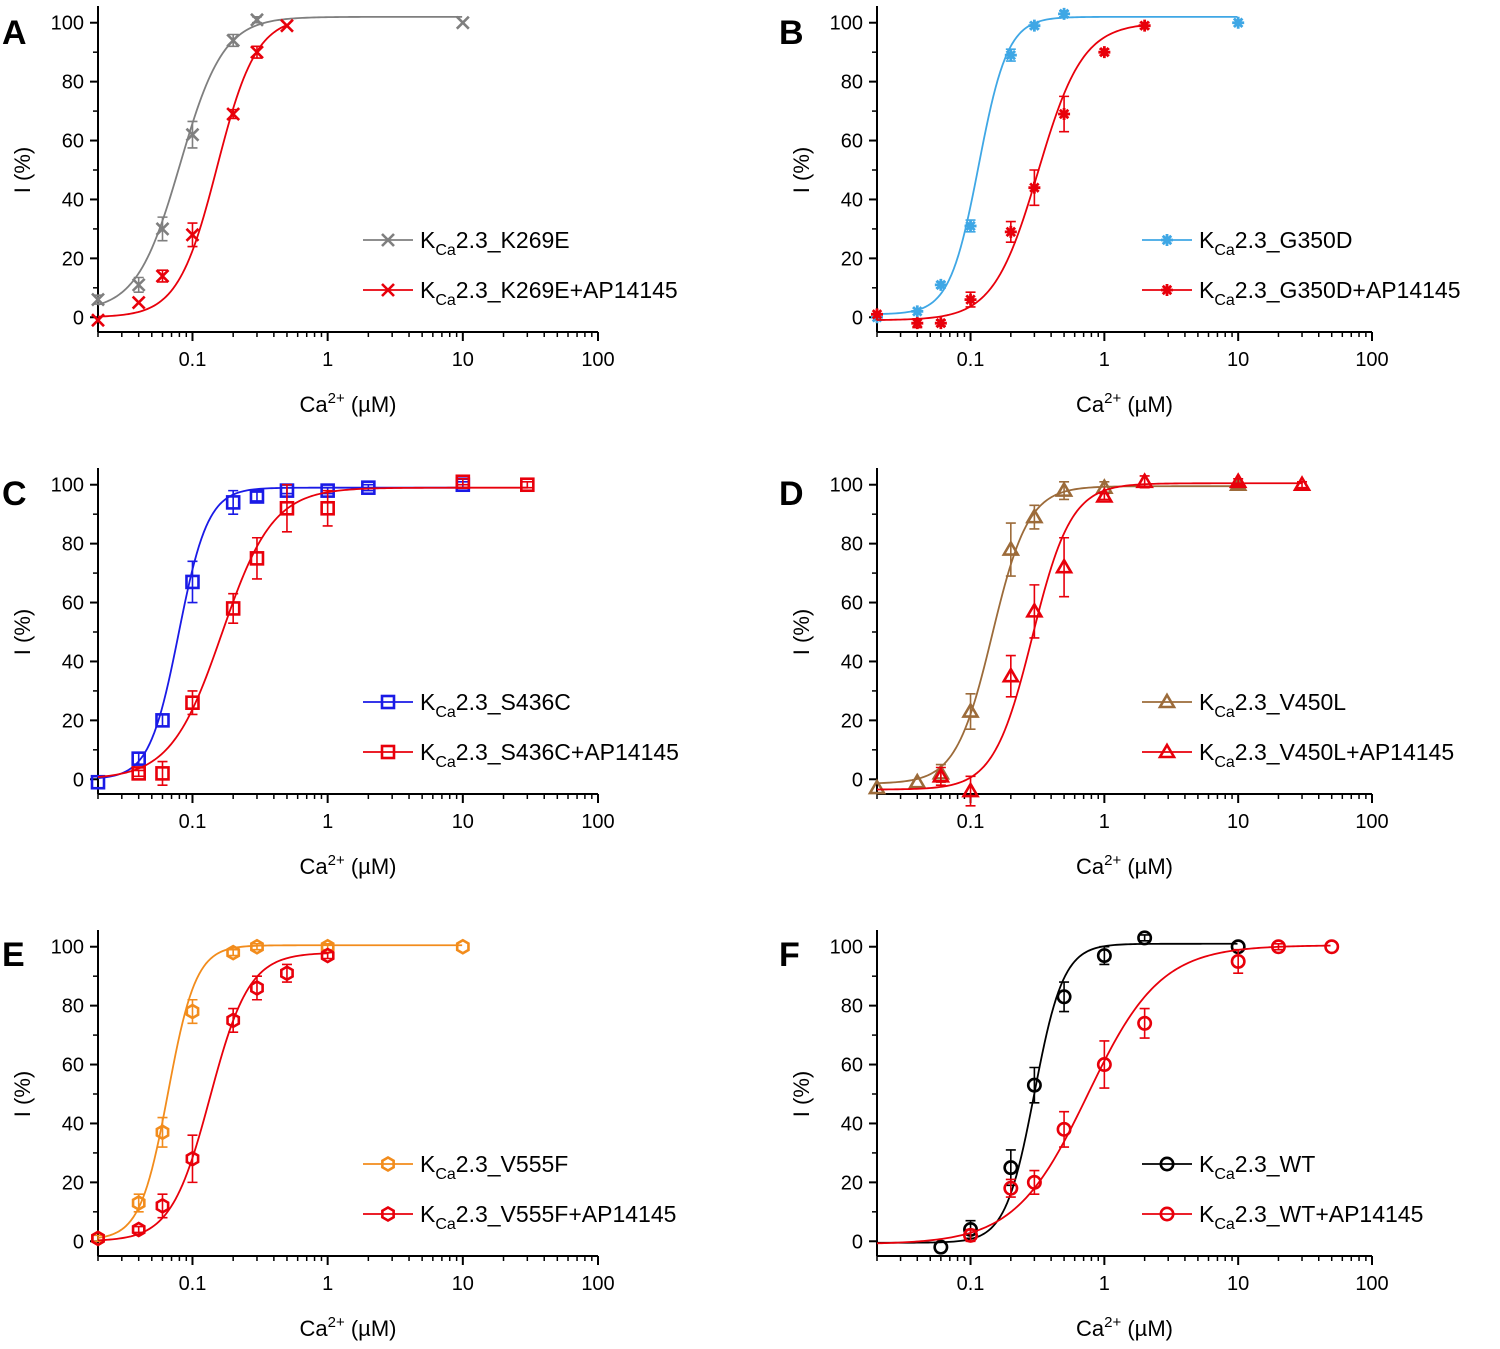 The image size is (1500, 1349). I want to click on panel-letter: D, so click(791, 494).